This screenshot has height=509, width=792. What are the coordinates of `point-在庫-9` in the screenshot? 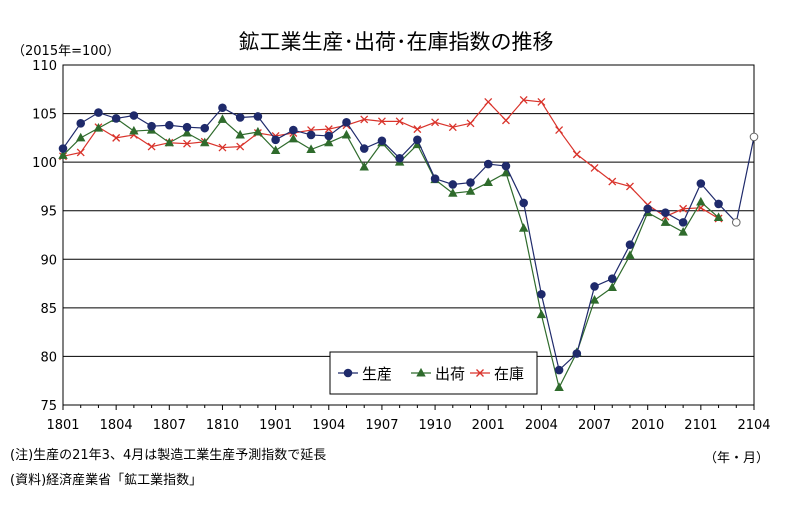 It's located at (222, 147).